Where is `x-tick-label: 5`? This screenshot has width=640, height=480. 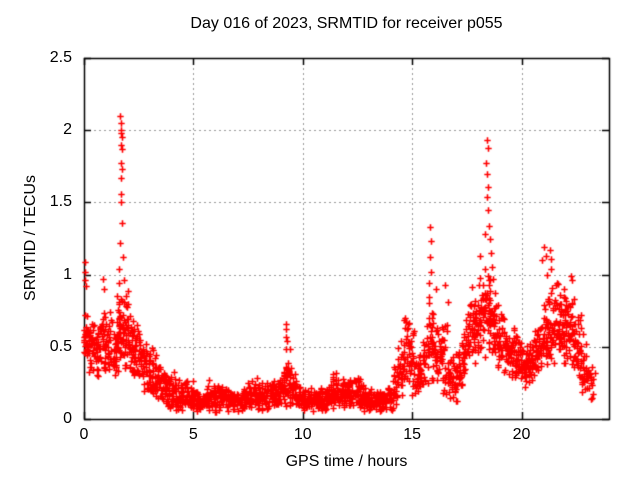
x-tick-label: 5 is located at coordinates (193, 434).